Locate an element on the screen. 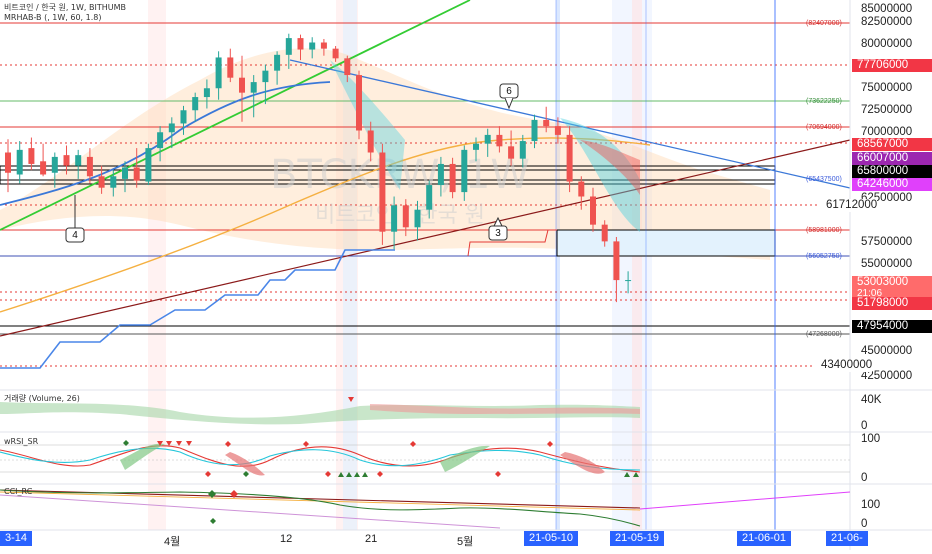 This screenshot has height=554, width=932. symbol-title: 비트코인 / 한국 원, 1W, BITHUMB is located at coordinates (65, 7).